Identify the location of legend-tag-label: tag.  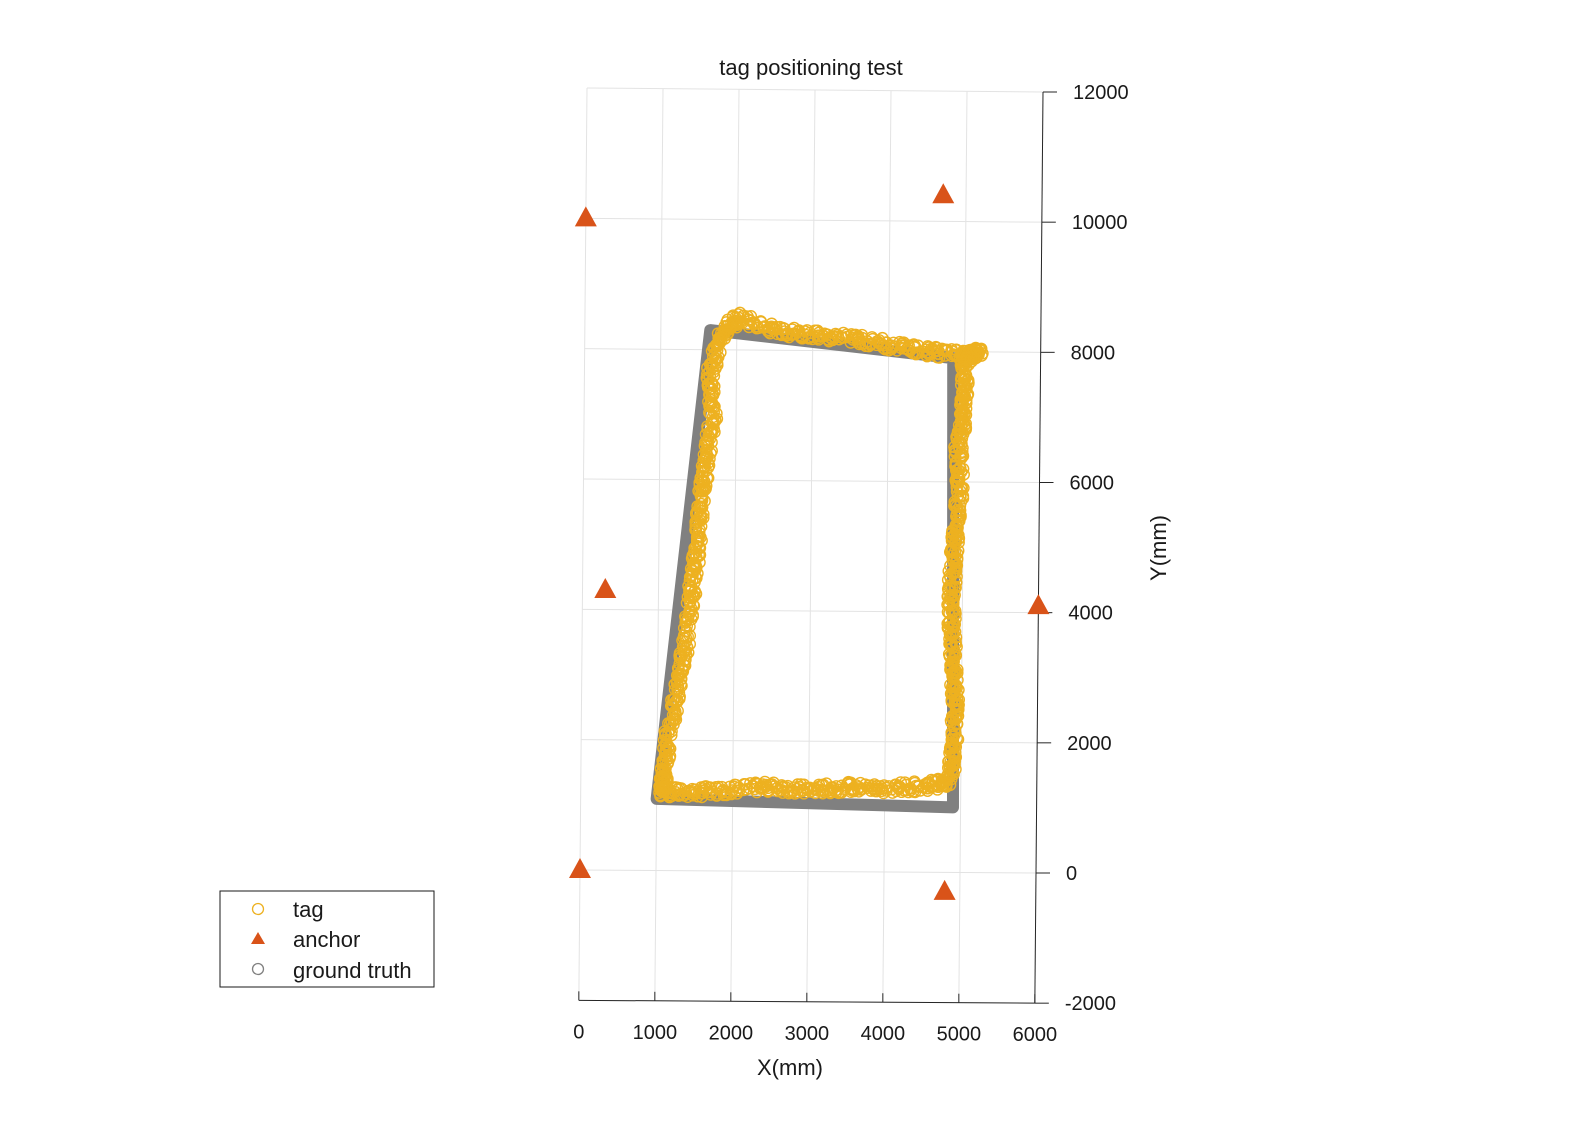
(308, 909).